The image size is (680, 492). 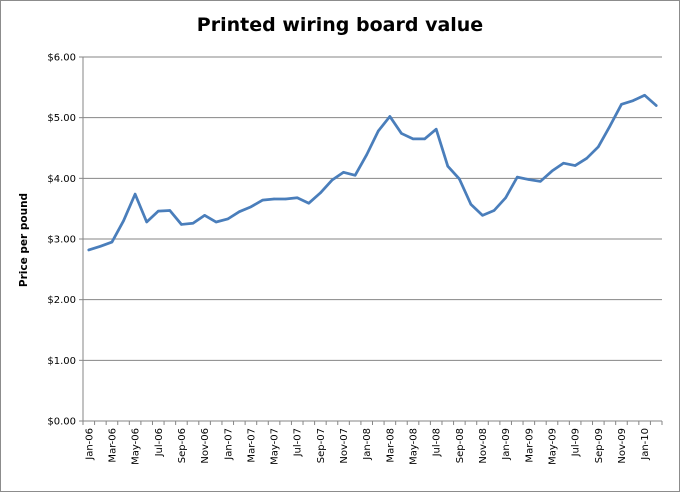 What do you see at coordinates (321, 445) in the screenshot?
I see `x-tick-label: Sep-07` at bounding box center [321, 445].